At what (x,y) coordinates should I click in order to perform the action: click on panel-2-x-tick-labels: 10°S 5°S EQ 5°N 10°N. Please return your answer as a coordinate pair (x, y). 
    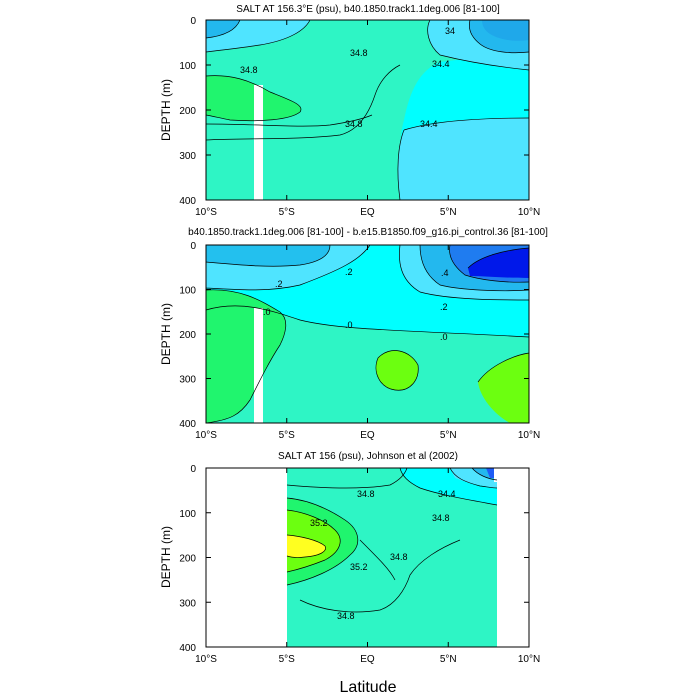
    Looking at the image, I should click on (367, 343).